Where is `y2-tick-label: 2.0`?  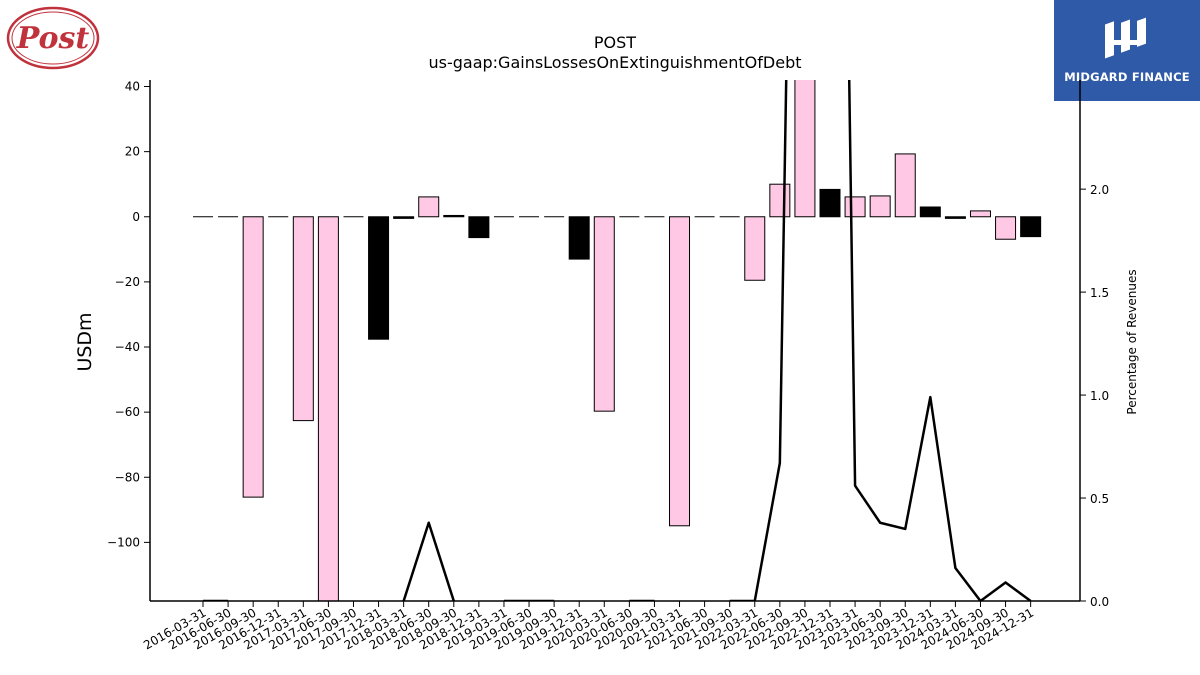
y2-tick-label: 2.0 is located at coordinates (1099, 190).